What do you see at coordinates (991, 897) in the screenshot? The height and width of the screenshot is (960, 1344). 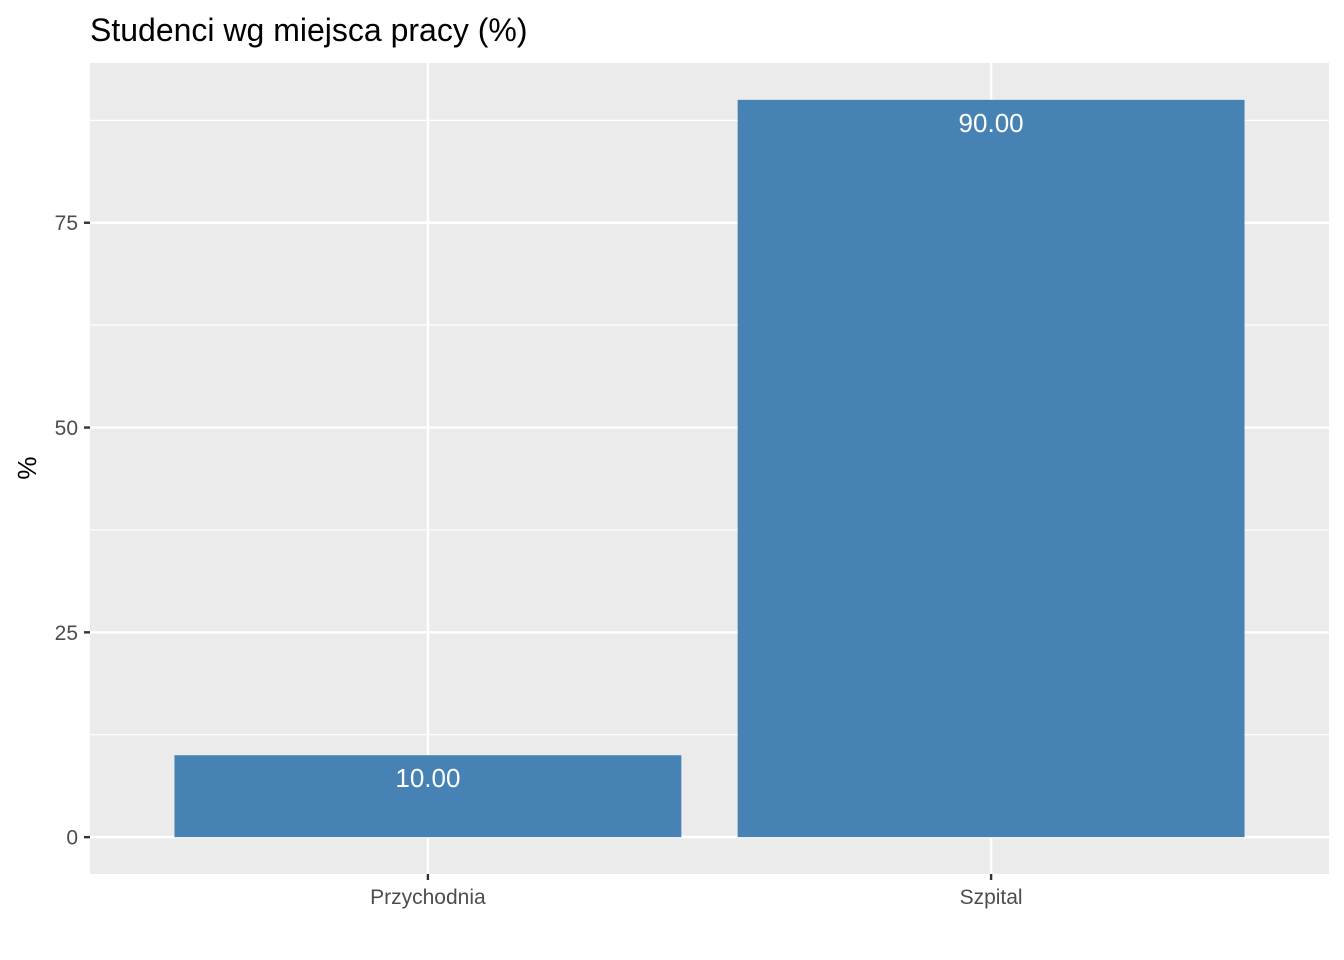 I see `x-tick-label: Szpital` at bounding box center [991, 897].